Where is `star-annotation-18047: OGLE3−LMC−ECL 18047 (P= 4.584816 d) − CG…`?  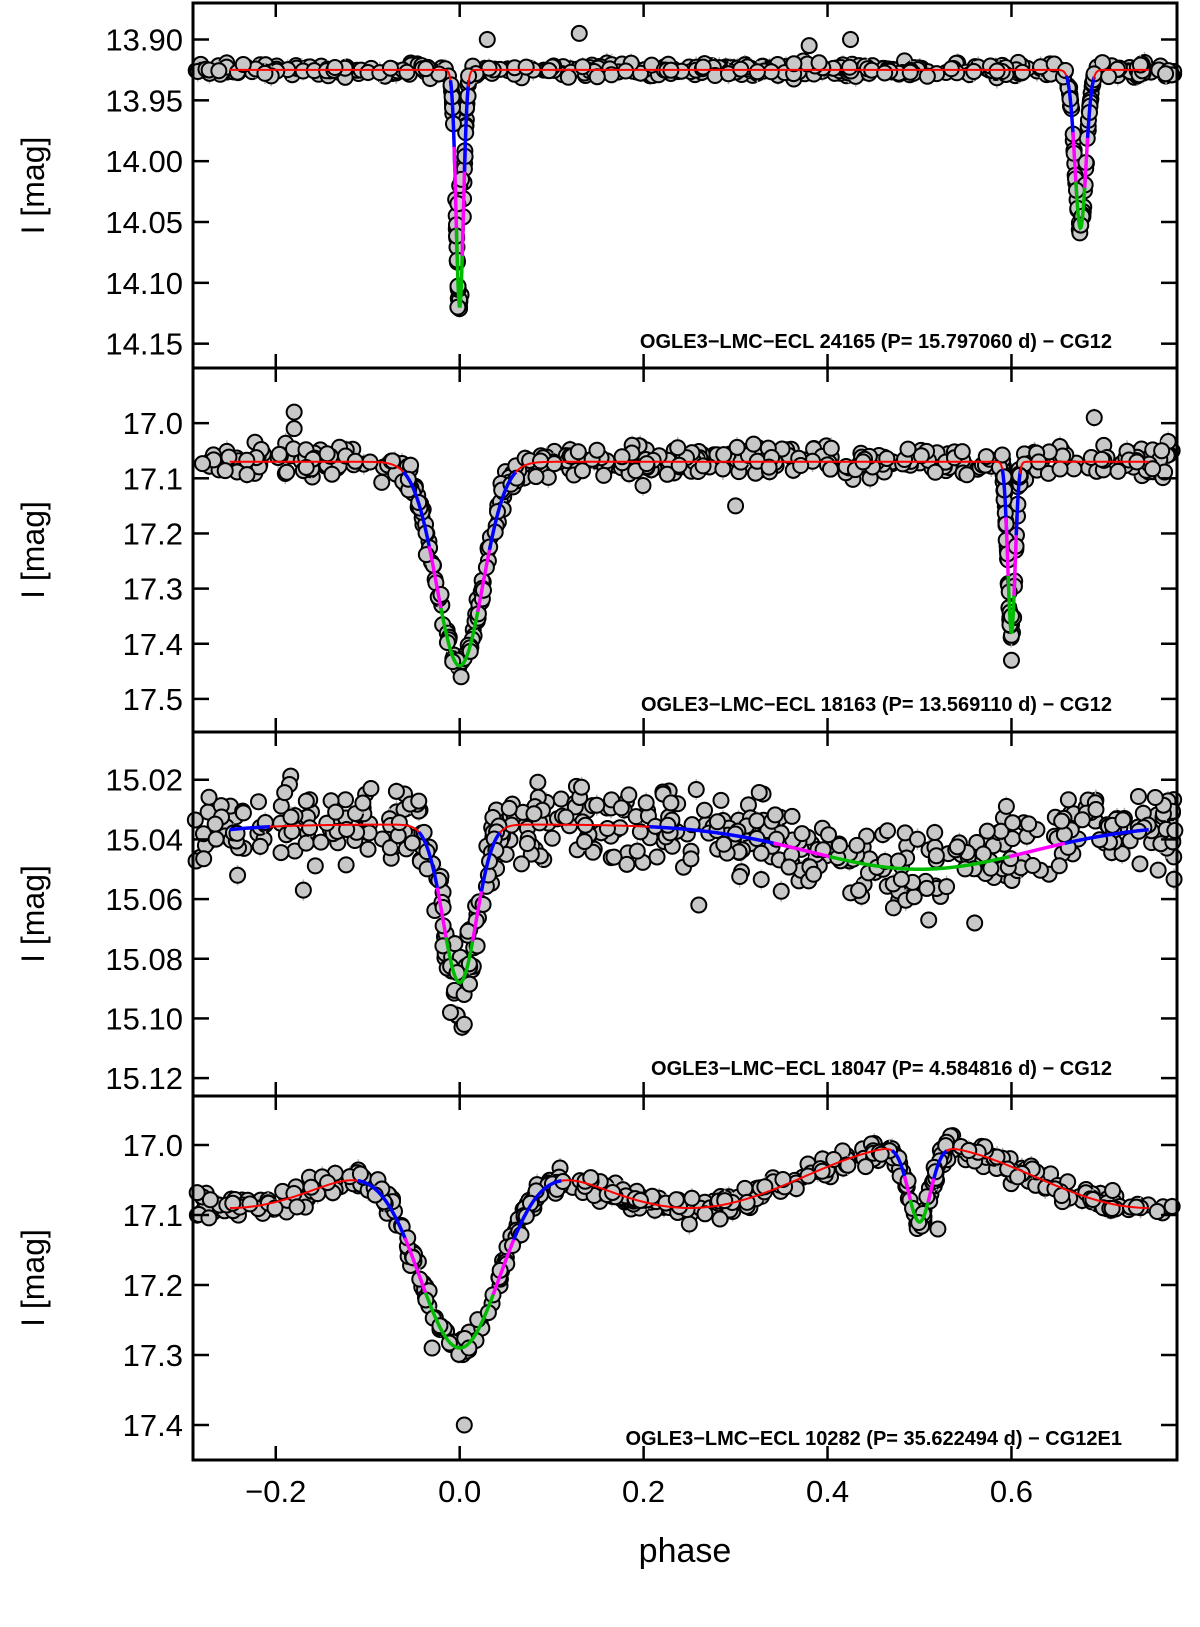 star-annotation-18047: OGLE3−LMC−ECL 18047 (P= 4.584816 d) − CG… is located at coordinates (881, 1069).